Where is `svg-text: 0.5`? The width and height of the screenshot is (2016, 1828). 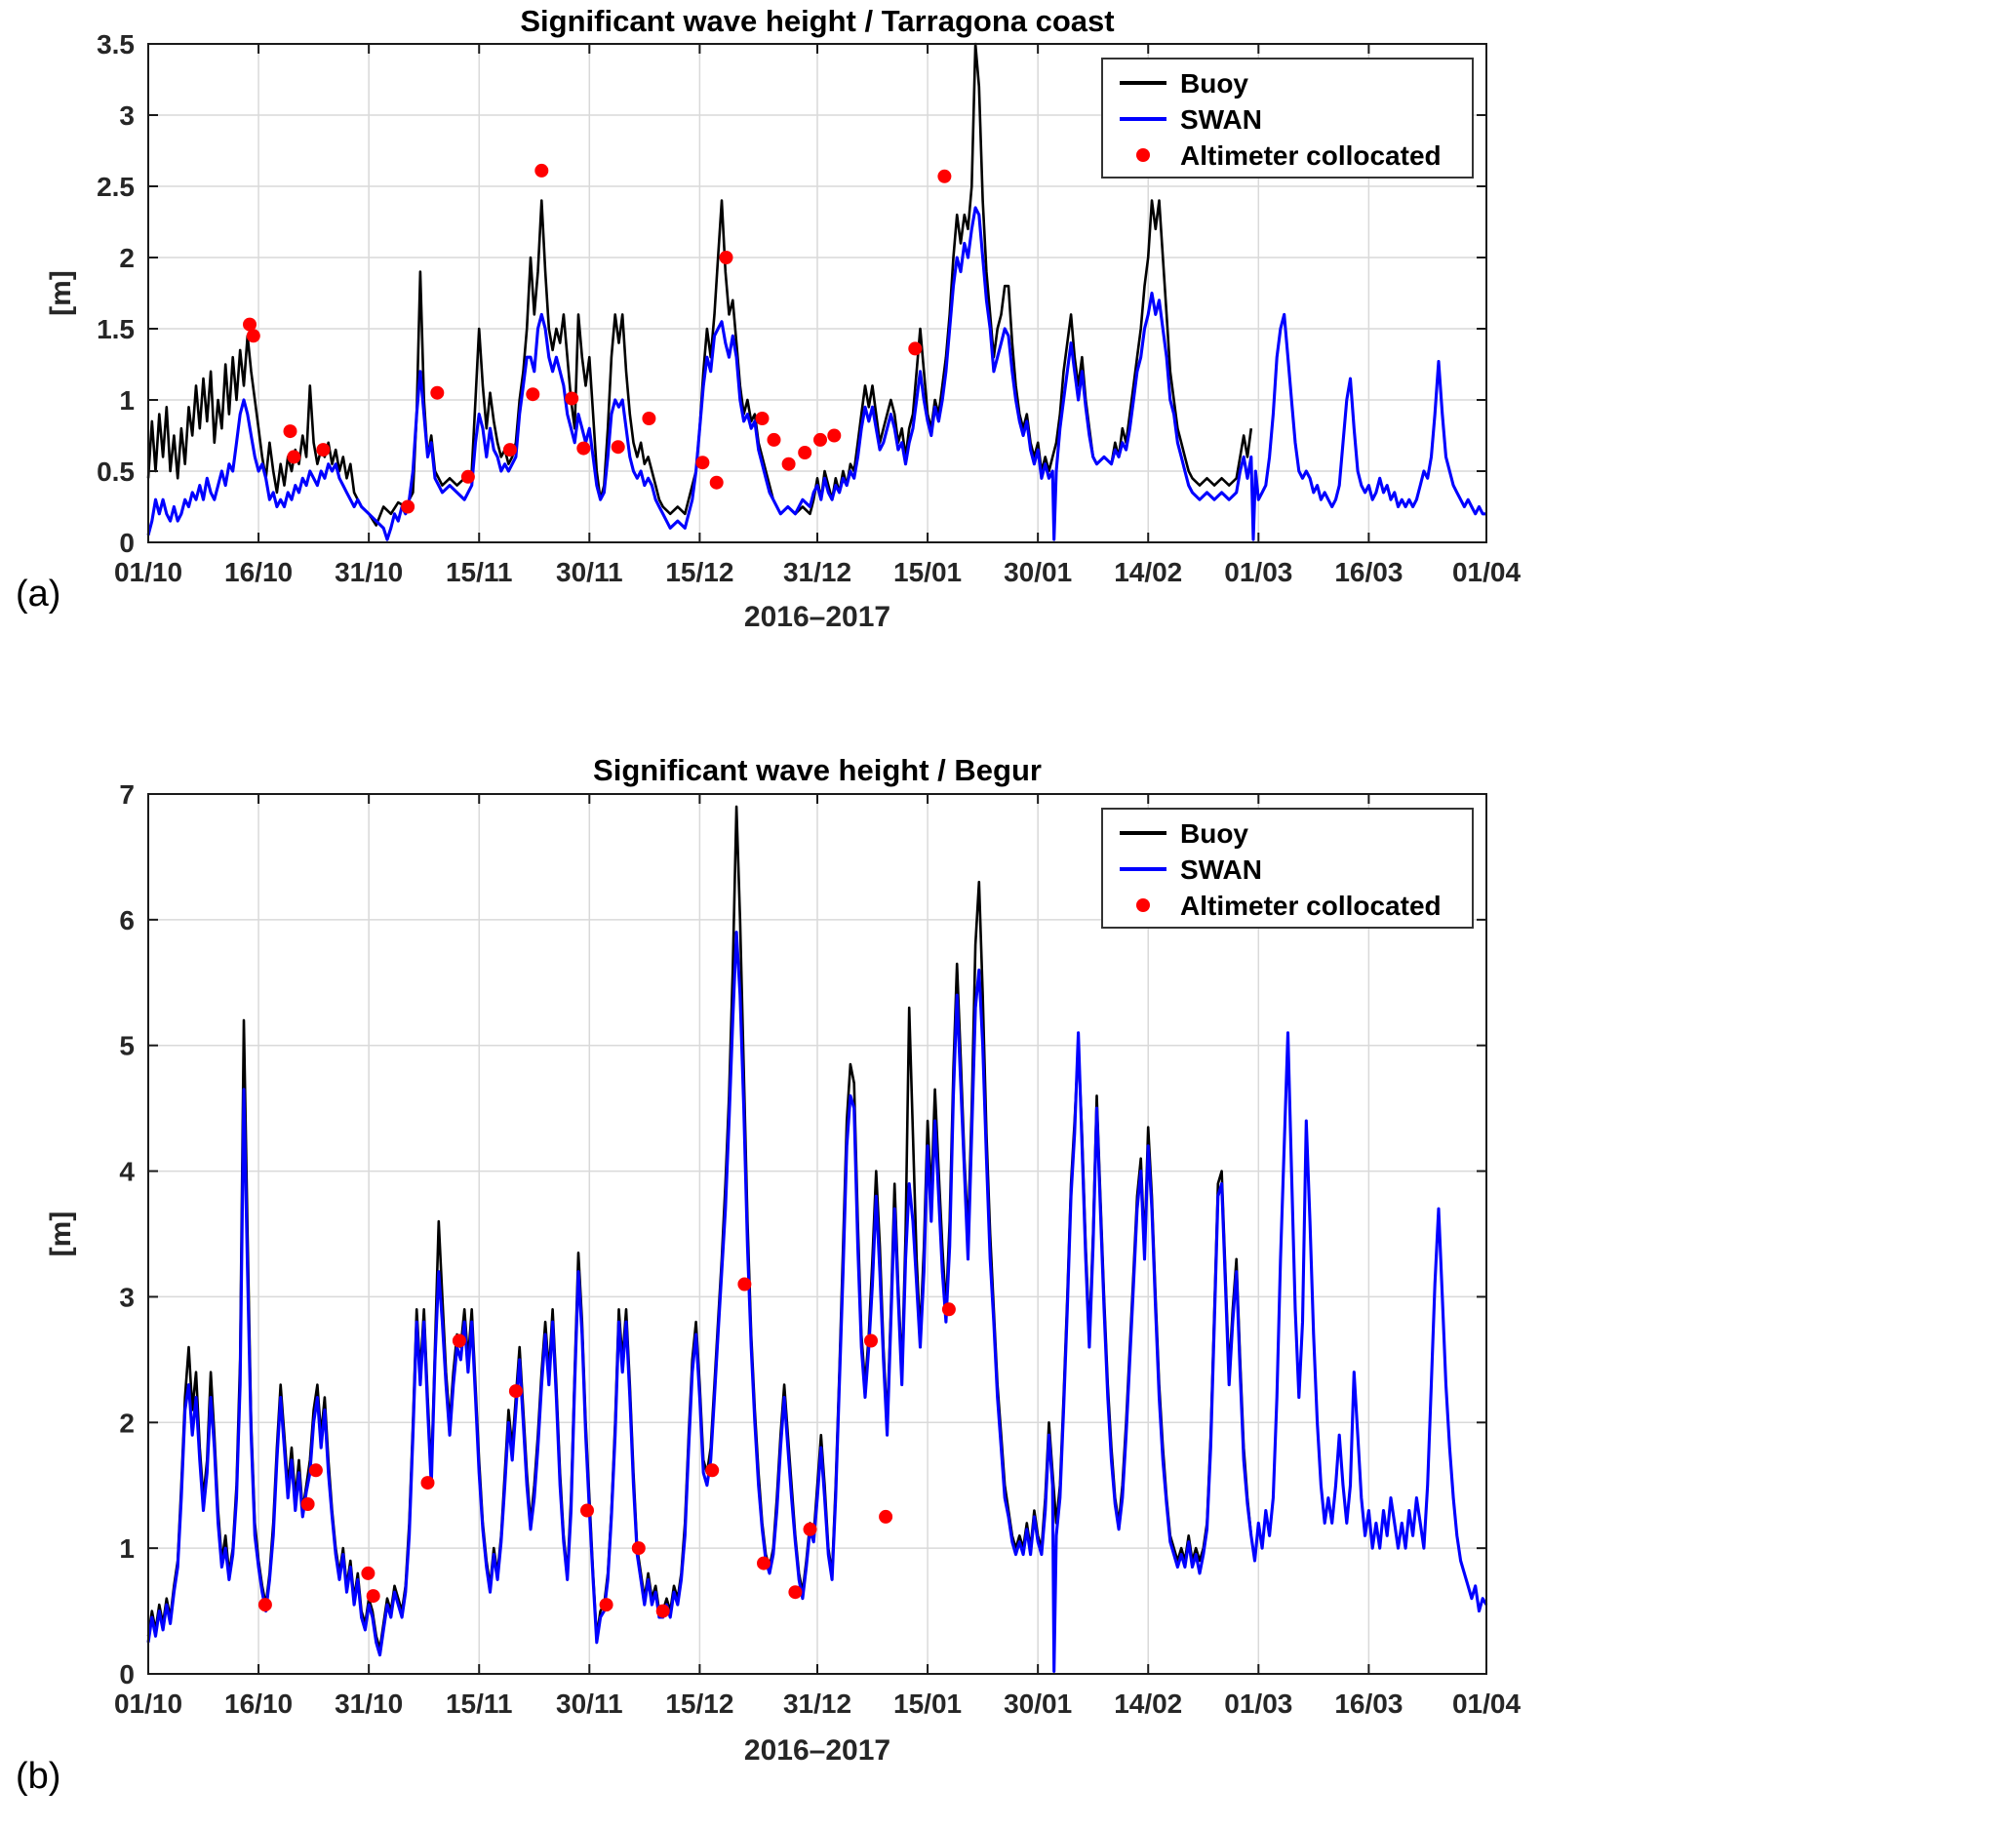 svg-text: 0.5 is located at coordinates (116, 472).